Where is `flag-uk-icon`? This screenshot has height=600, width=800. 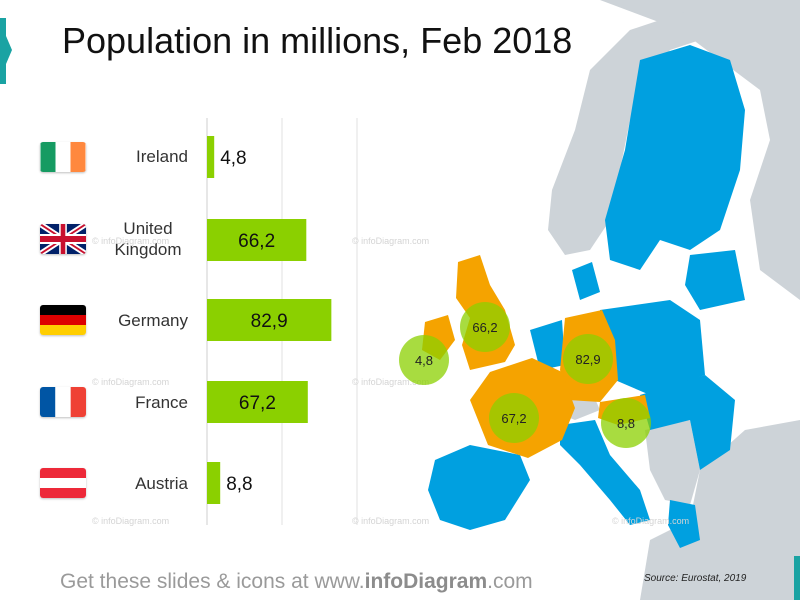
flag-uk-icon is located at coordinates (63, 239).